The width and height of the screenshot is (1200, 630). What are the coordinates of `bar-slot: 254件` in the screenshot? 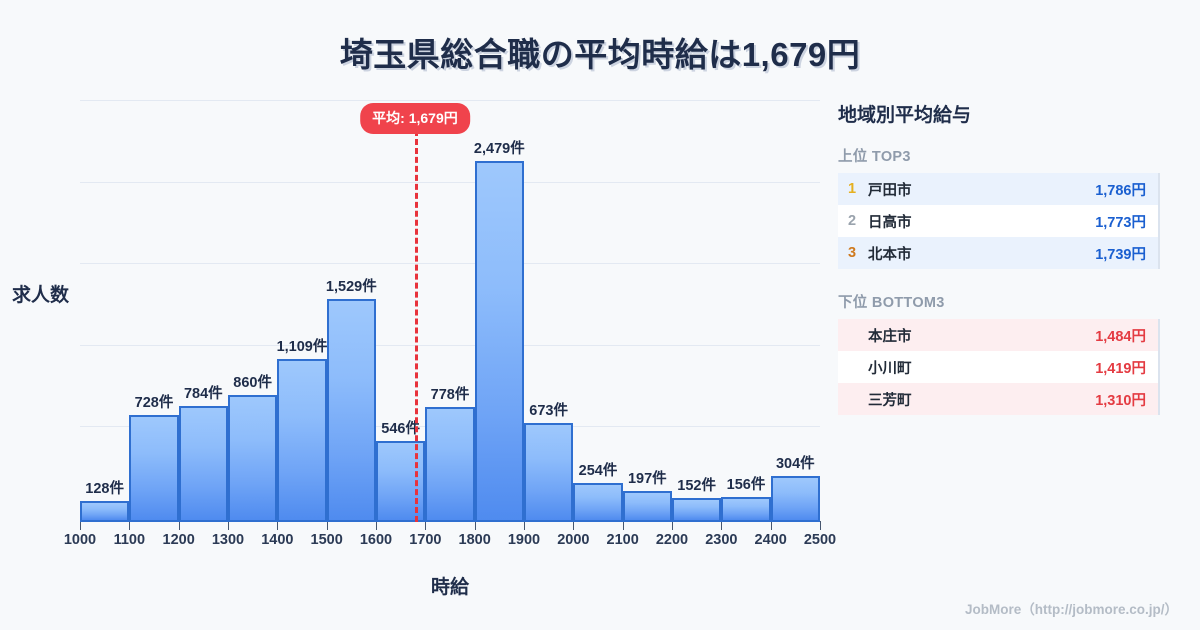 It's located at (598, 310).